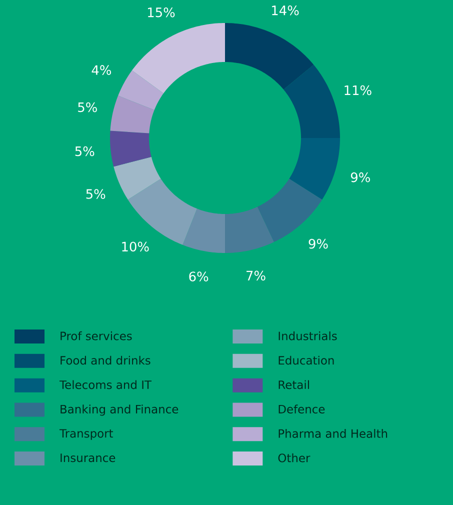  Describe the element at coordinates (88, 458) in the screenshot. I see `legend-label: Insurance` at that location.